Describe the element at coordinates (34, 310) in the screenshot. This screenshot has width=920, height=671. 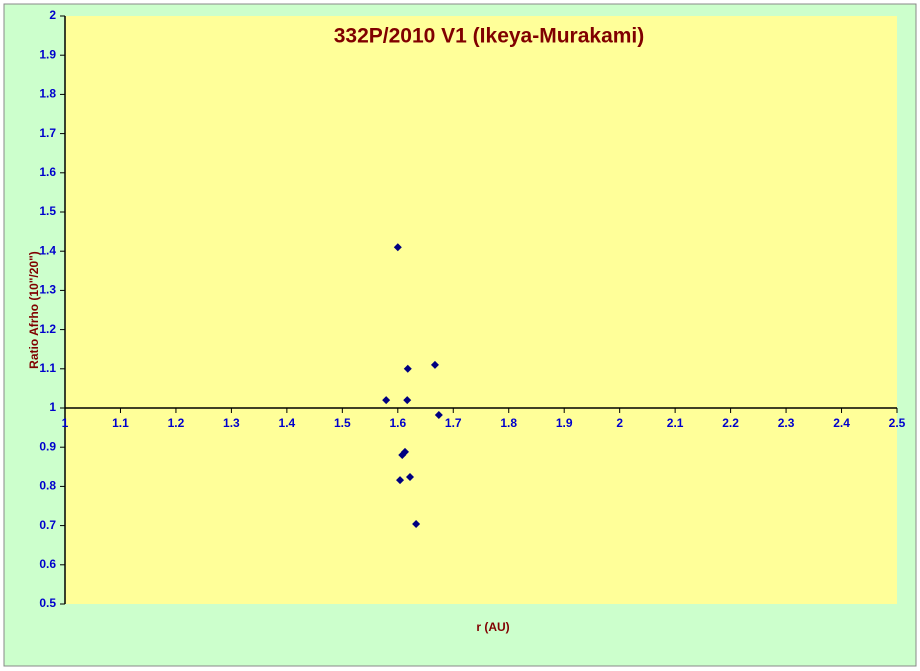
I see `y-axis-label: Ratio Afrho (10"/20")` at that location.